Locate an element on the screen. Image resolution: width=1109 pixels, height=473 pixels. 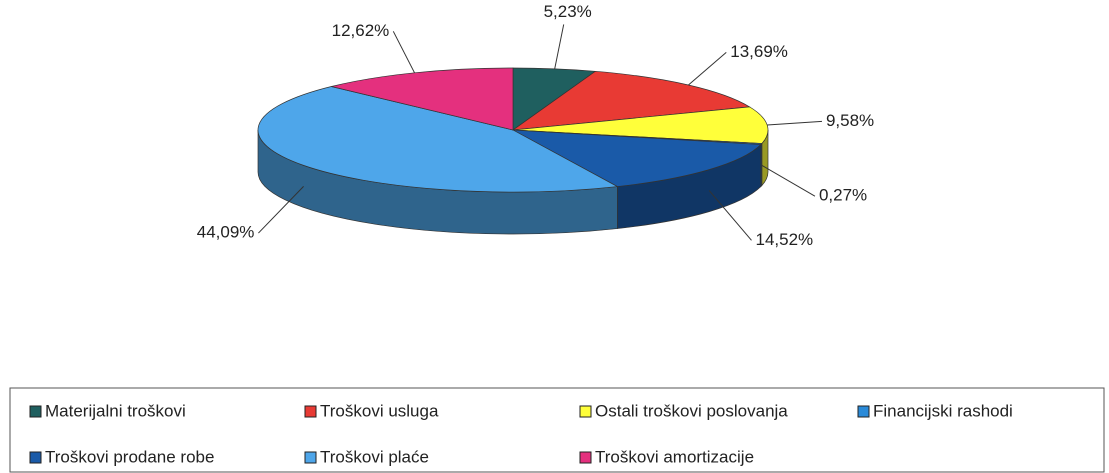
data-label: 44,09% is located at coordinates (226, 232).